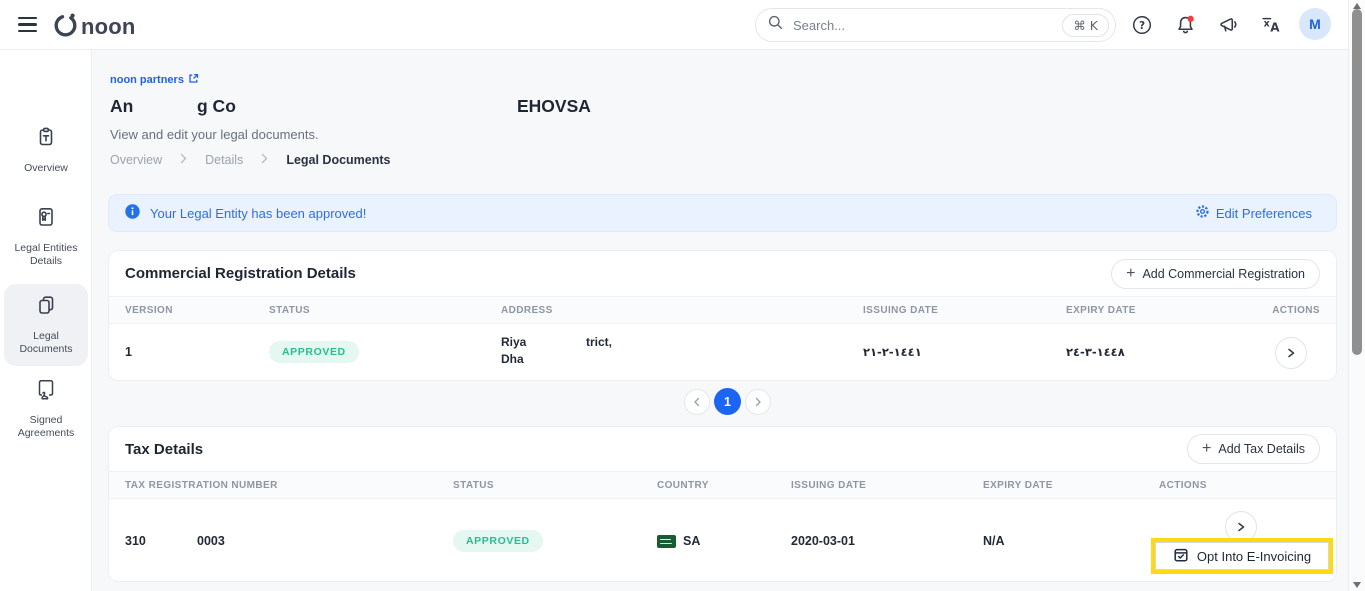 This screenshot has height=591, width=1365. Describe the element at coordinates (775, 25) in the screenshot. I see `search-icon` at that location.